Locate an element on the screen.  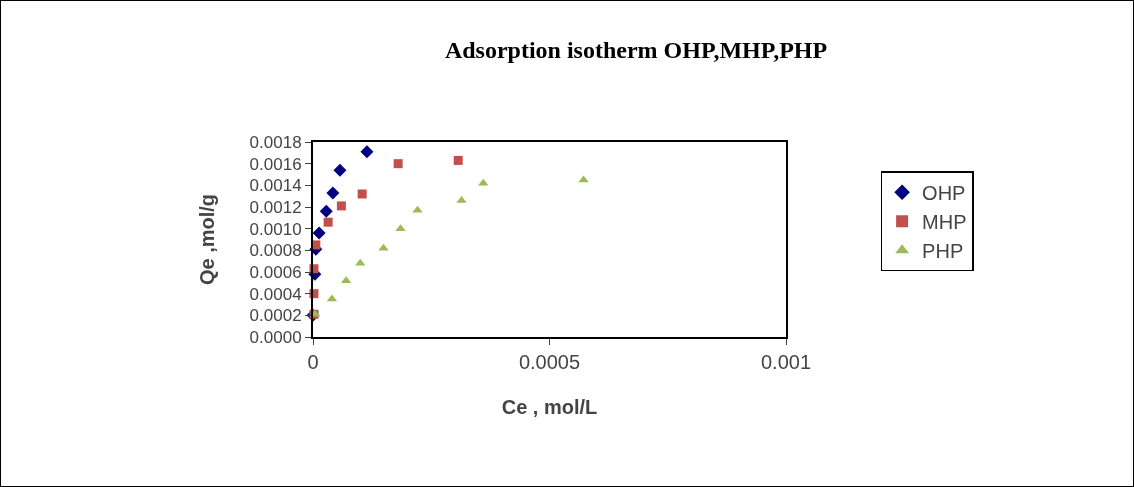
x-axis-title: Ce , mol/L is located at coordinates (549, 407).